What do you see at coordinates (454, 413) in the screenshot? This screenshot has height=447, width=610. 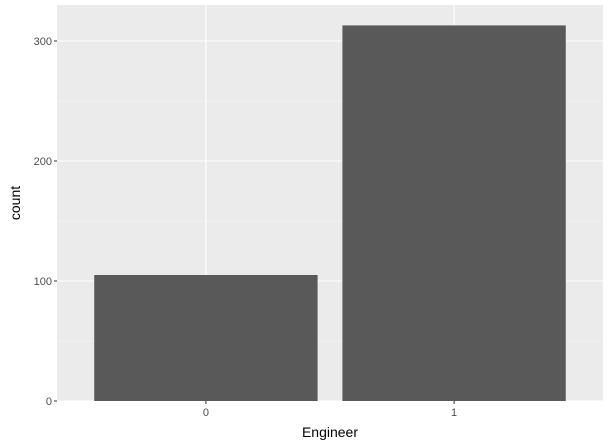 I see `x-tick-label: 1` at bounding box center [454, 413].